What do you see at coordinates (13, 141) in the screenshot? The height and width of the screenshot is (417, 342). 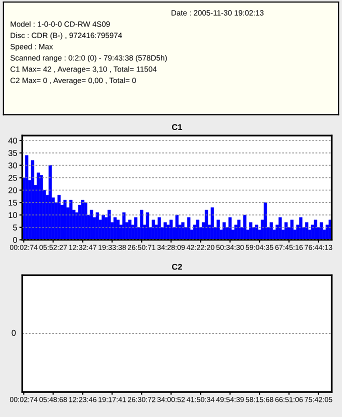 I see `y-tick-label: 40` at bounding box center [13, 141].